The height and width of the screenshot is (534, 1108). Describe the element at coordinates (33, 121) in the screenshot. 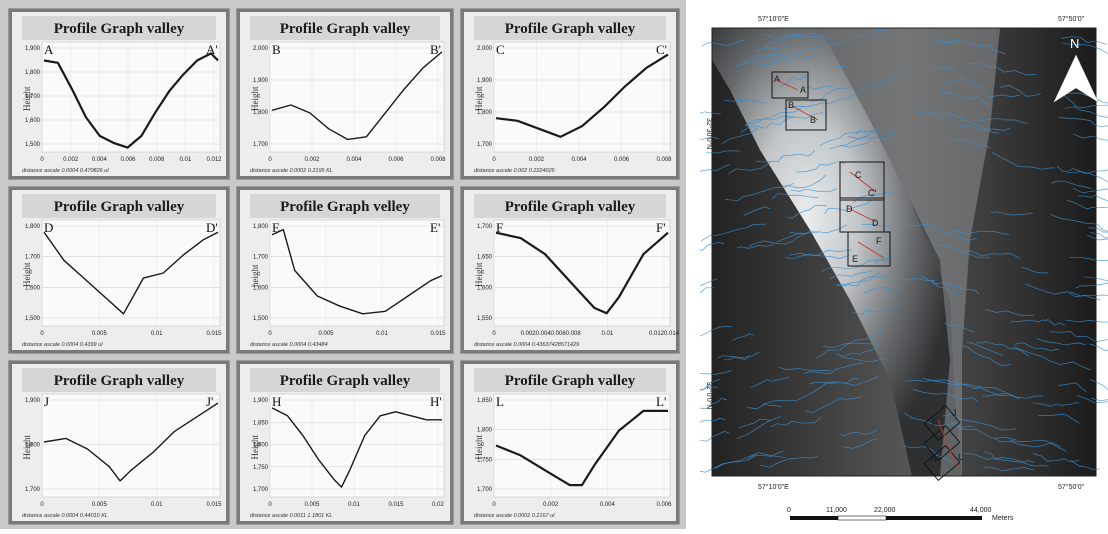

I see `y-tick: 1,600` at that location.